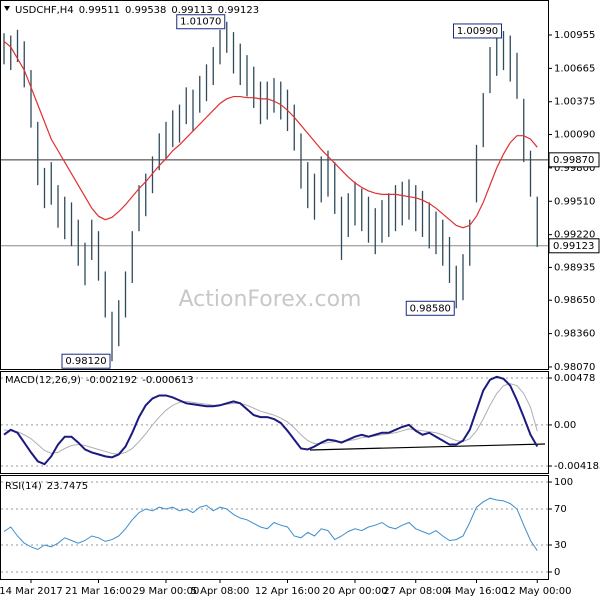 The height and width of the screenshot is (600, 600). What do you see at coordinates (574, 135) in the screenshot?
I see `y-tick-label: 1.00090` at bounding box center [574, 135].